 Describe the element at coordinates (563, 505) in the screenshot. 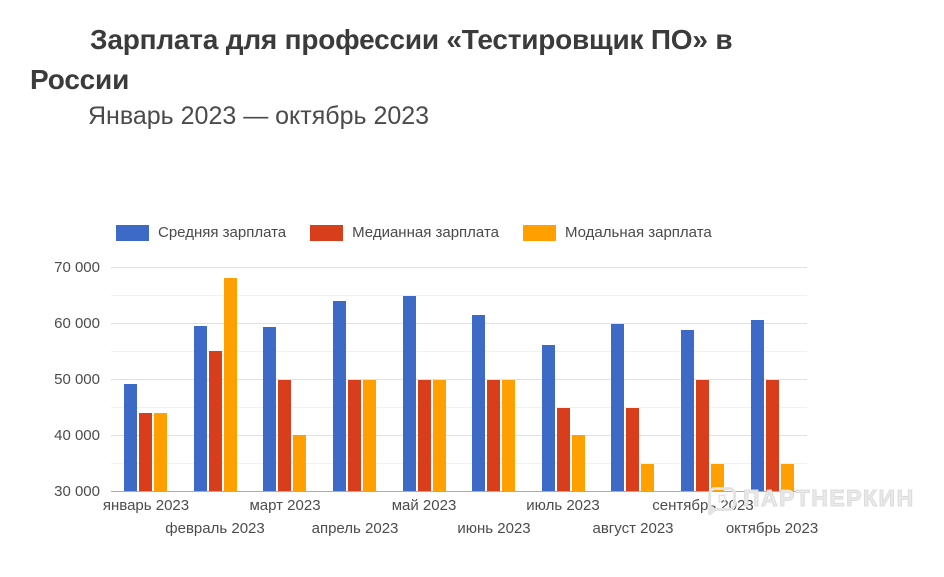

I see `x-axis-label: июль 2023` at that location.